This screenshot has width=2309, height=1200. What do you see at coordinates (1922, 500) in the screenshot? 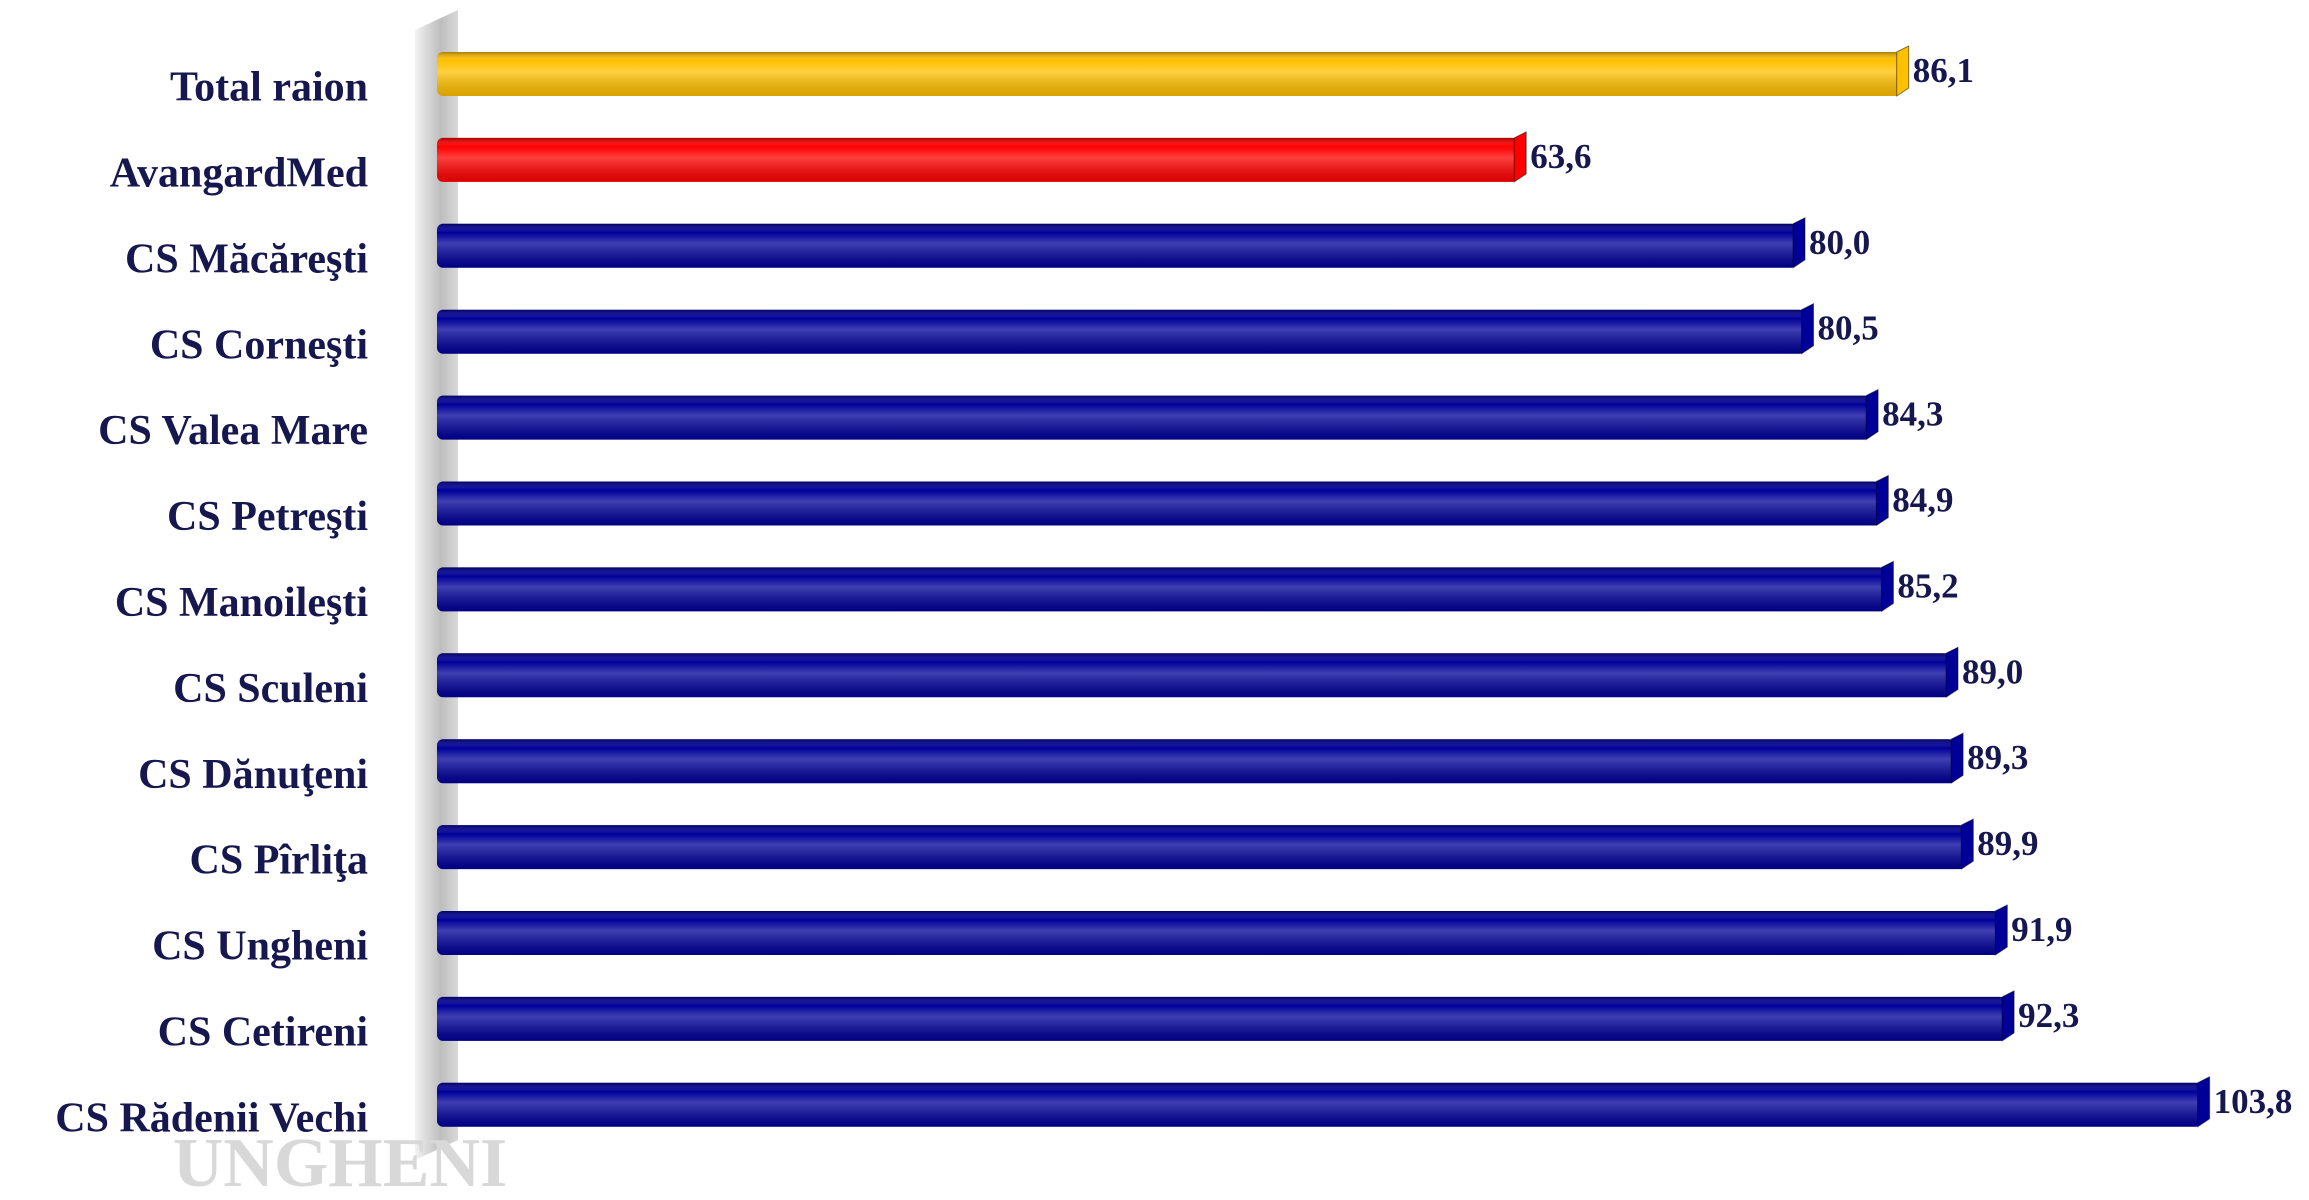
I see `value-label: 84,9` at bounding box center [1922, 500].